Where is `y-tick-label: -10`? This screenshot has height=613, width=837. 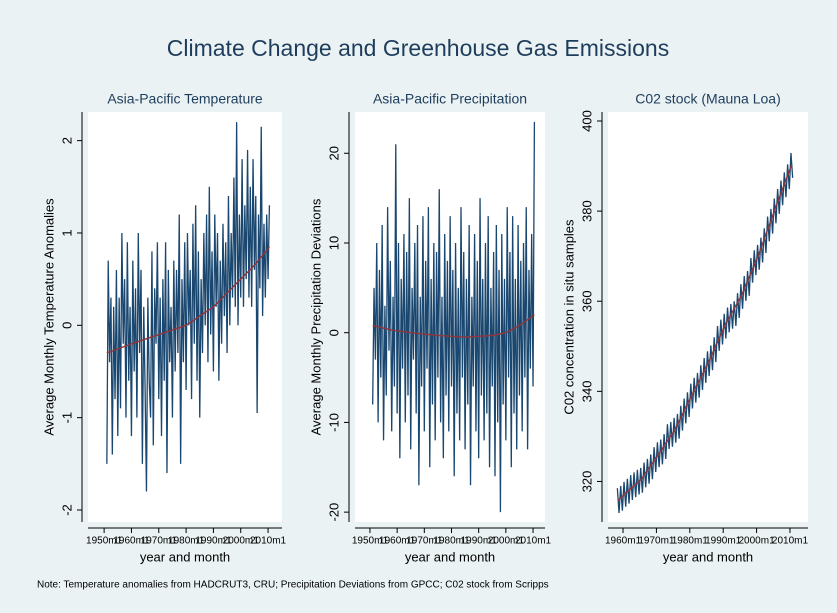 y-tick-label: -10 is located at coordinates (333, 422).